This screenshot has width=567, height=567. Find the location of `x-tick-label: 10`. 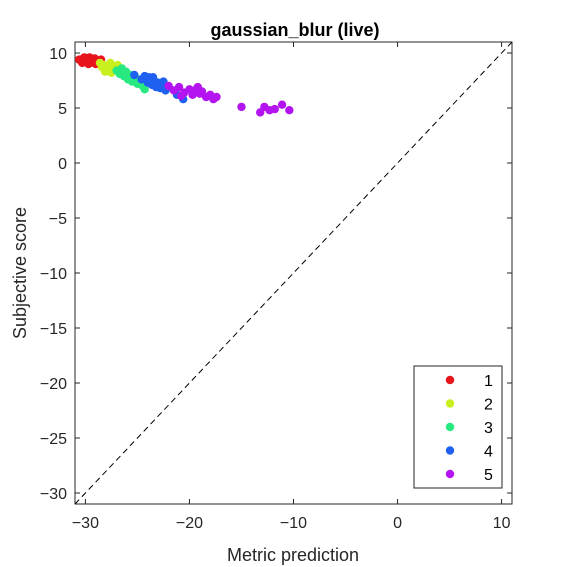

x-tick-label: 10 is located at coordinates (502, 523).